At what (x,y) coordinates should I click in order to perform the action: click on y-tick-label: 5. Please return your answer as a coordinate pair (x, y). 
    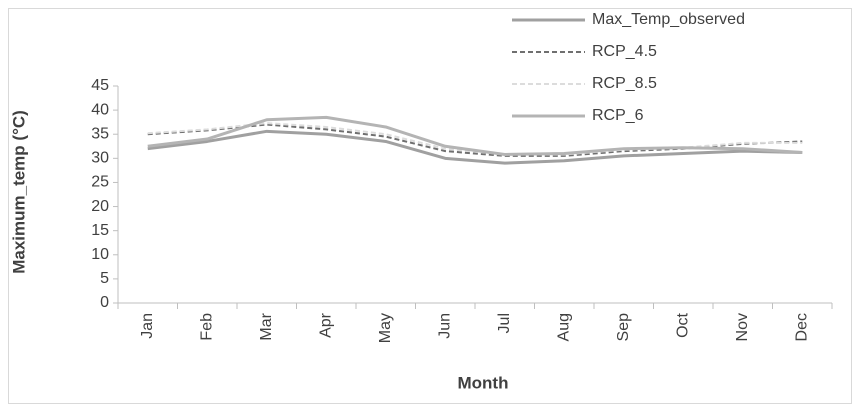
    Looking at the image, I should click on (104, 278).